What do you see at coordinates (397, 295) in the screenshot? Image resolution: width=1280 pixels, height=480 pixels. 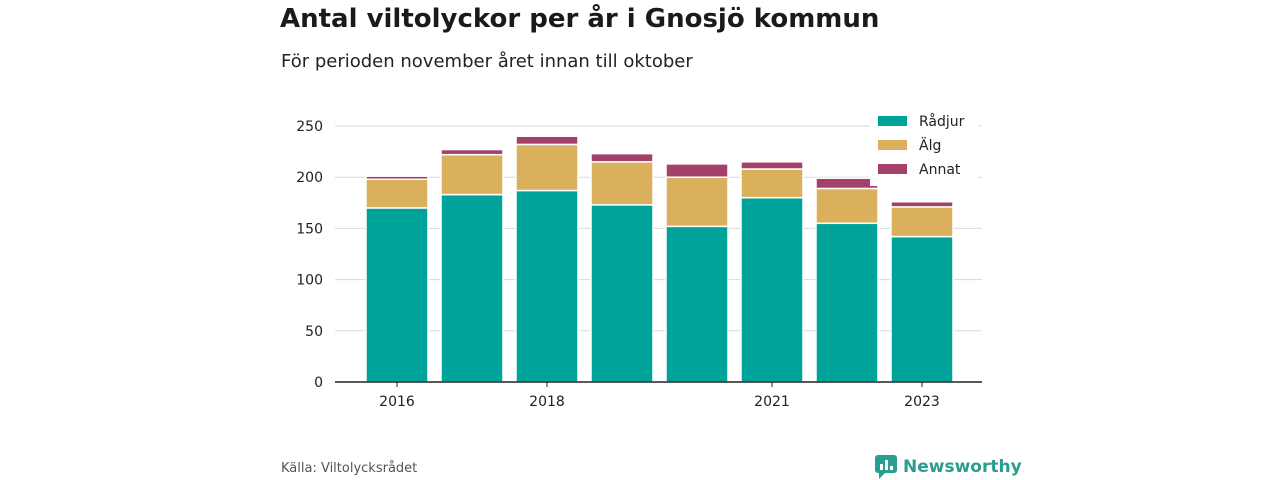 I see `bar-2016-rådjur` at bounding box center [397, 295].